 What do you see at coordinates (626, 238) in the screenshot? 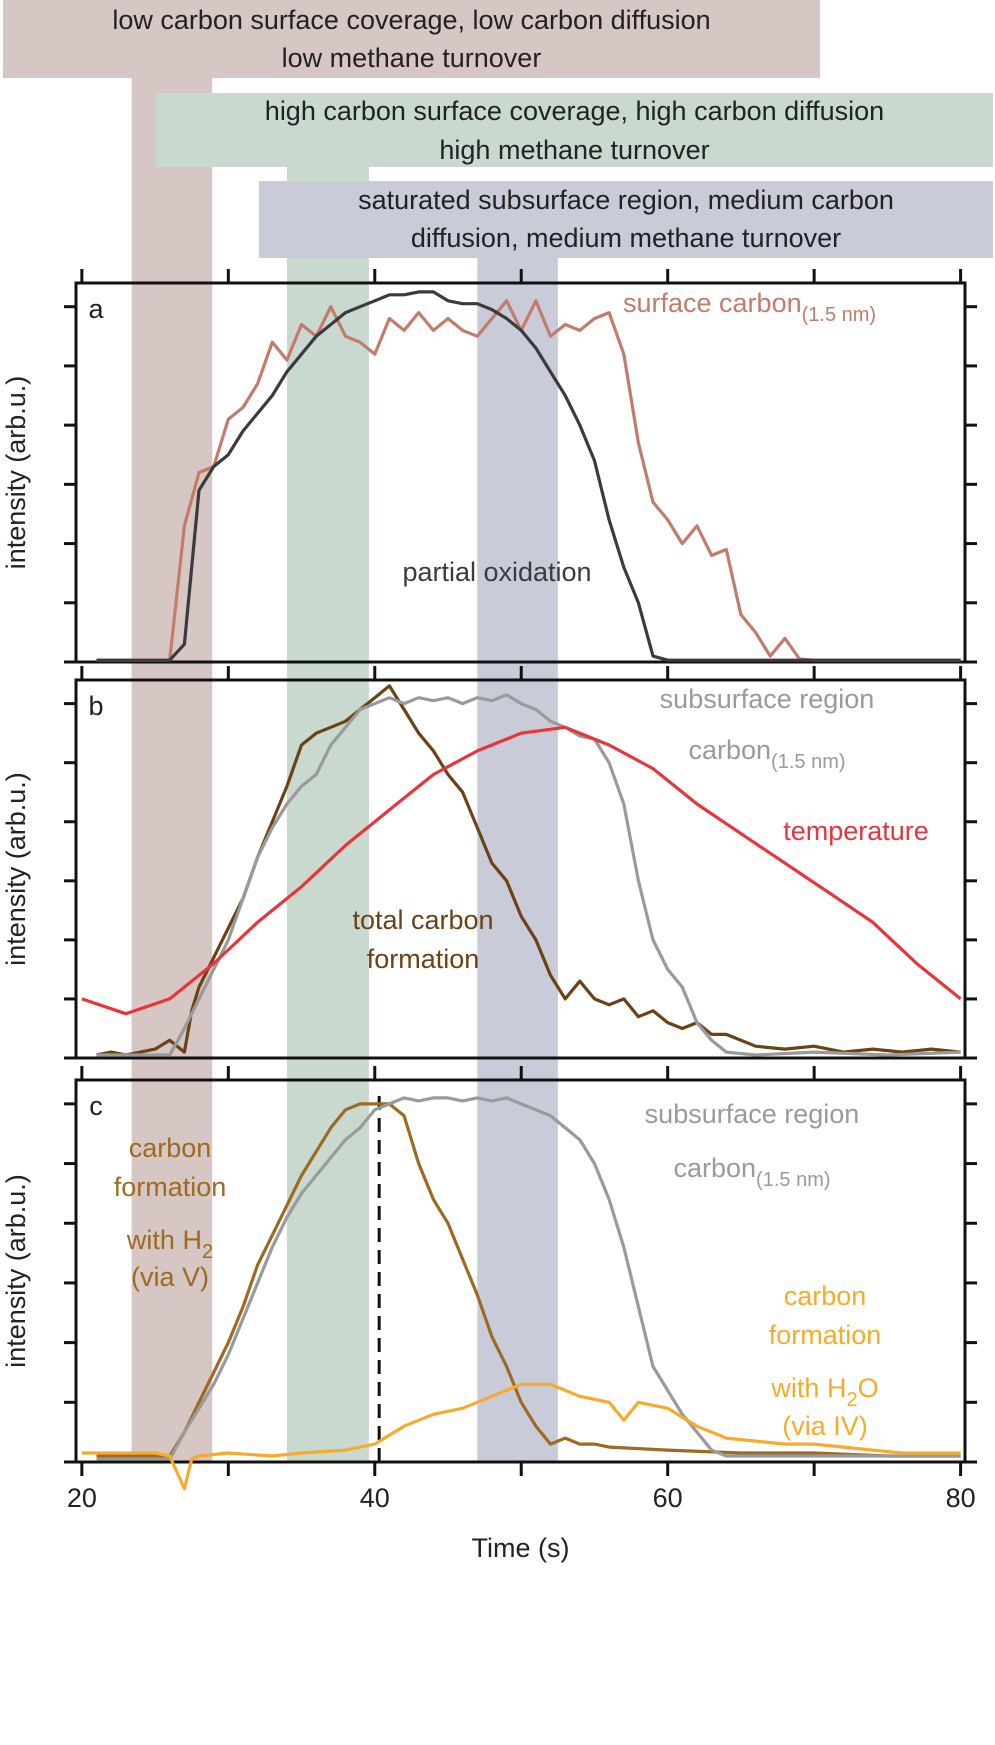
I see `band-label: diffusion, medium methane turnover` at bounding box center [626, 238].